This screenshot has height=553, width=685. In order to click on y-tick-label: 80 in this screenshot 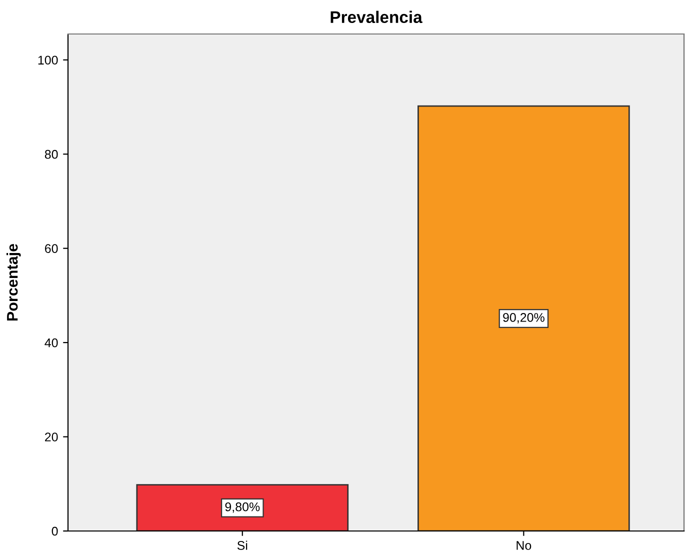, I will do `click(51, 154)`.